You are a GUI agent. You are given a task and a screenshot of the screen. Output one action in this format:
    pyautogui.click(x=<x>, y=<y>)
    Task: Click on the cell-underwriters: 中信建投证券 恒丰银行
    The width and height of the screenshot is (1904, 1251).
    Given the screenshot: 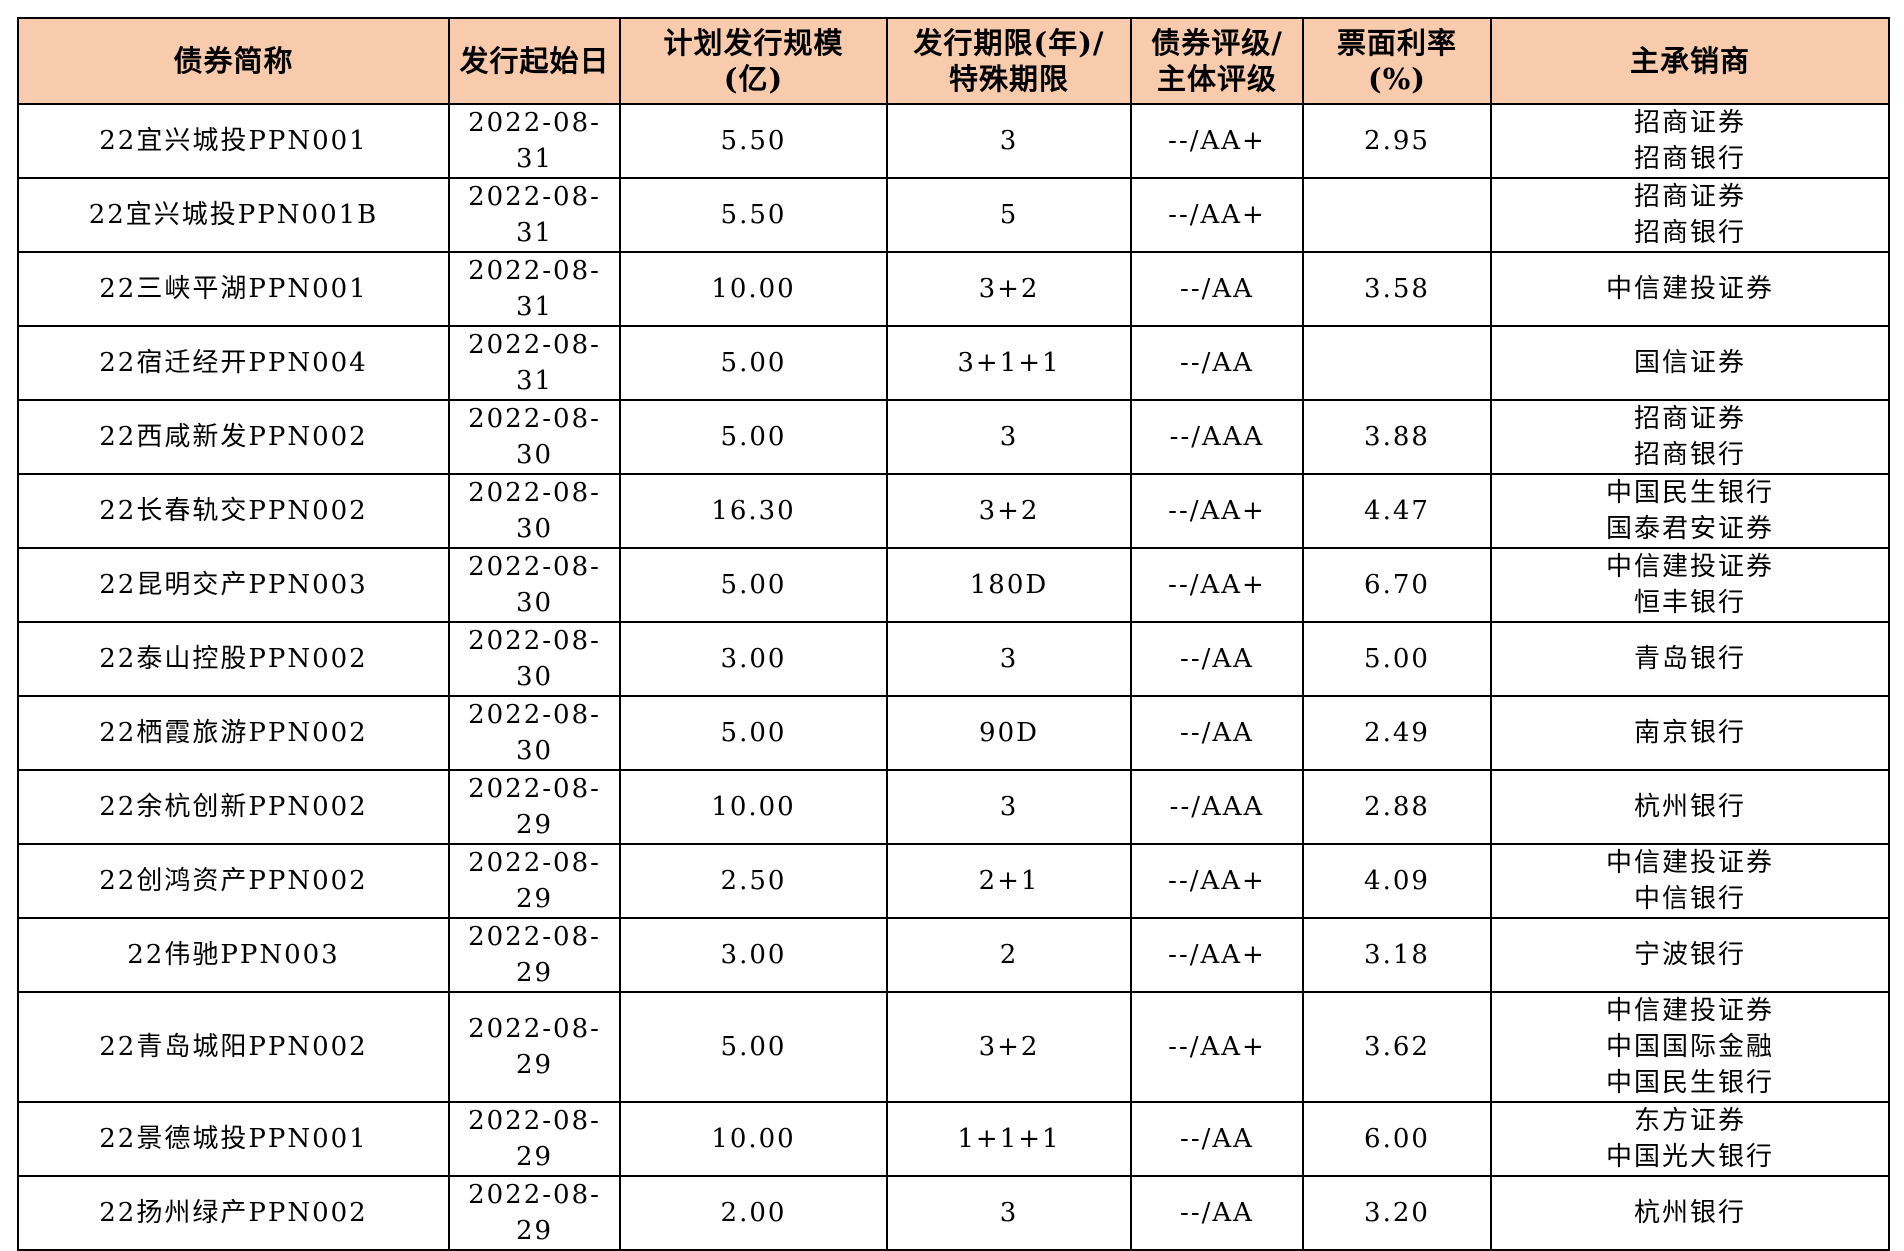 What is the action you would take?
    pyautogui.click(x=1690, y=585)
    